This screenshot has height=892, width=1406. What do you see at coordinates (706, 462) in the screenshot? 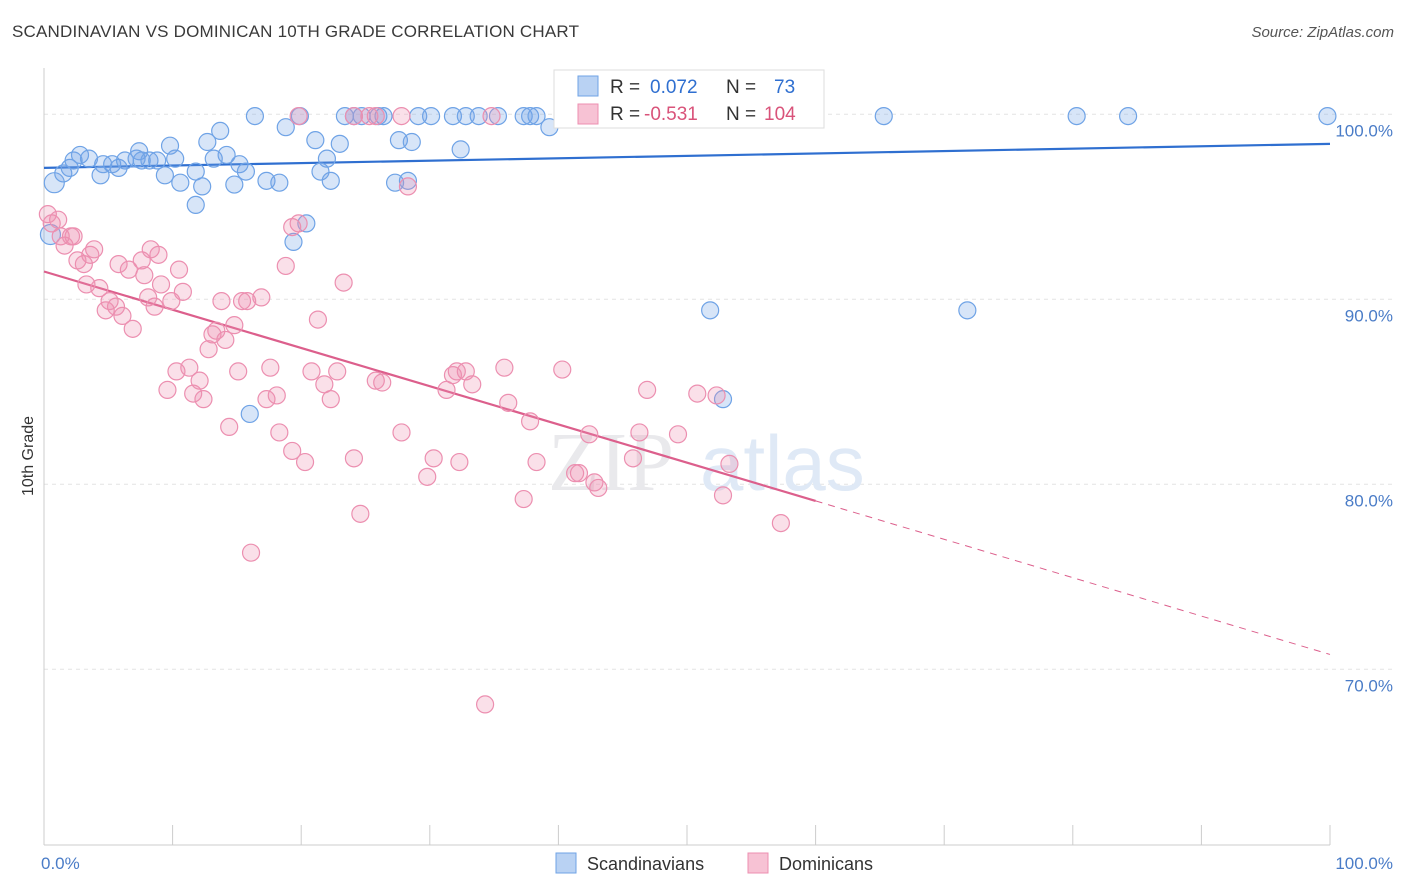
I see `watermark: ZIP atlas` at bounding box center [706, 462].